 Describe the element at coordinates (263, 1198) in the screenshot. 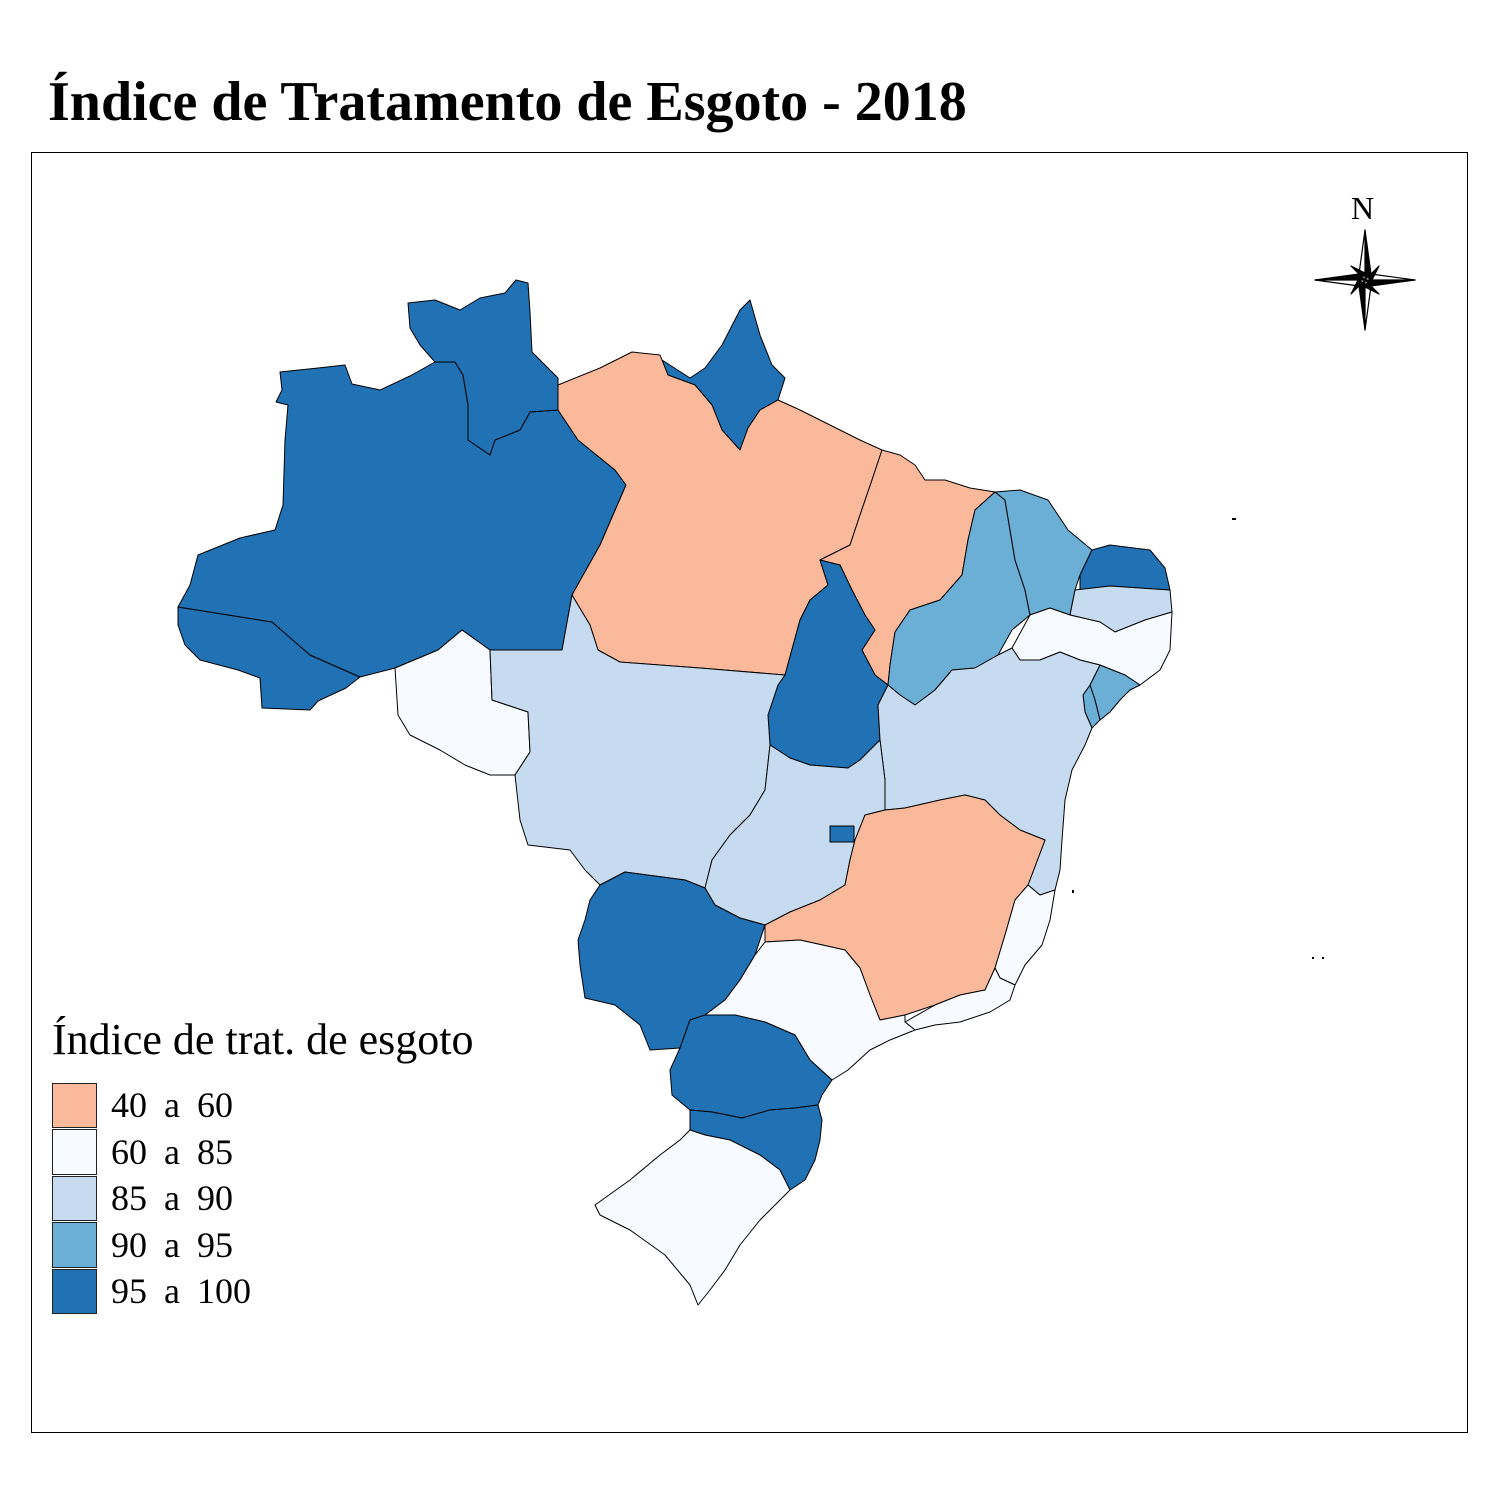

I see `legend-item: 85 a 90` at that location.